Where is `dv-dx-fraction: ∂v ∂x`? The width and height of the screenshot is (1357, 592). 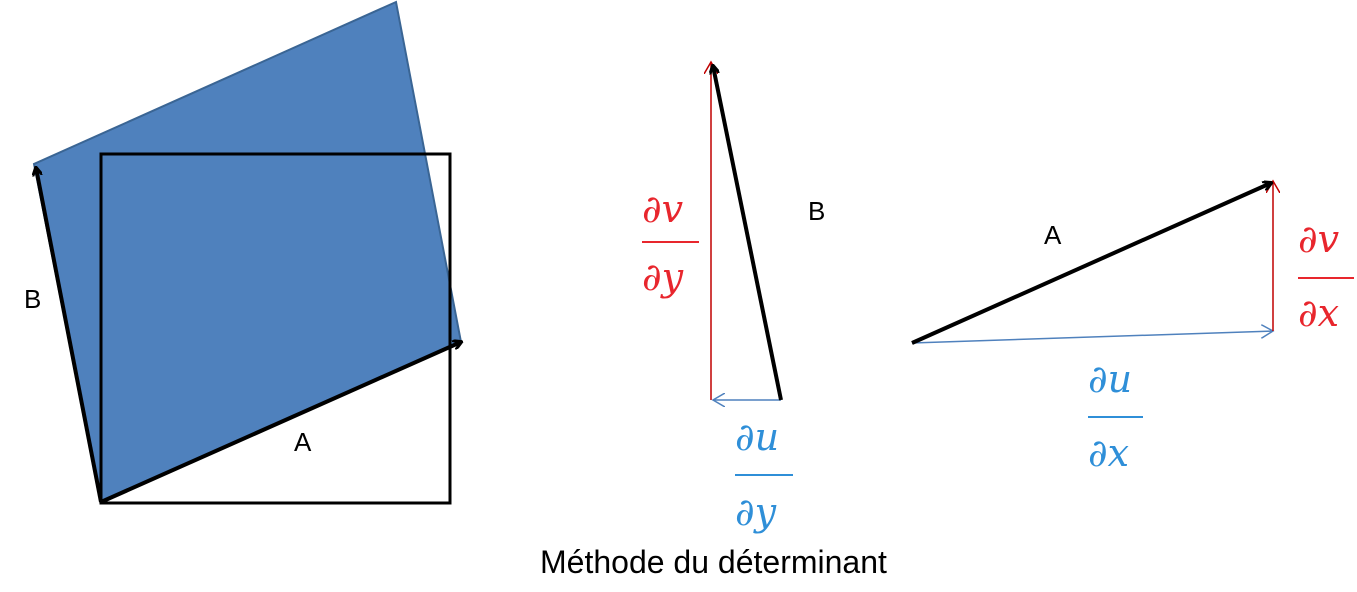 dv-dx-fraction: ∂v ∂x is located at coordinates (1326, 276).